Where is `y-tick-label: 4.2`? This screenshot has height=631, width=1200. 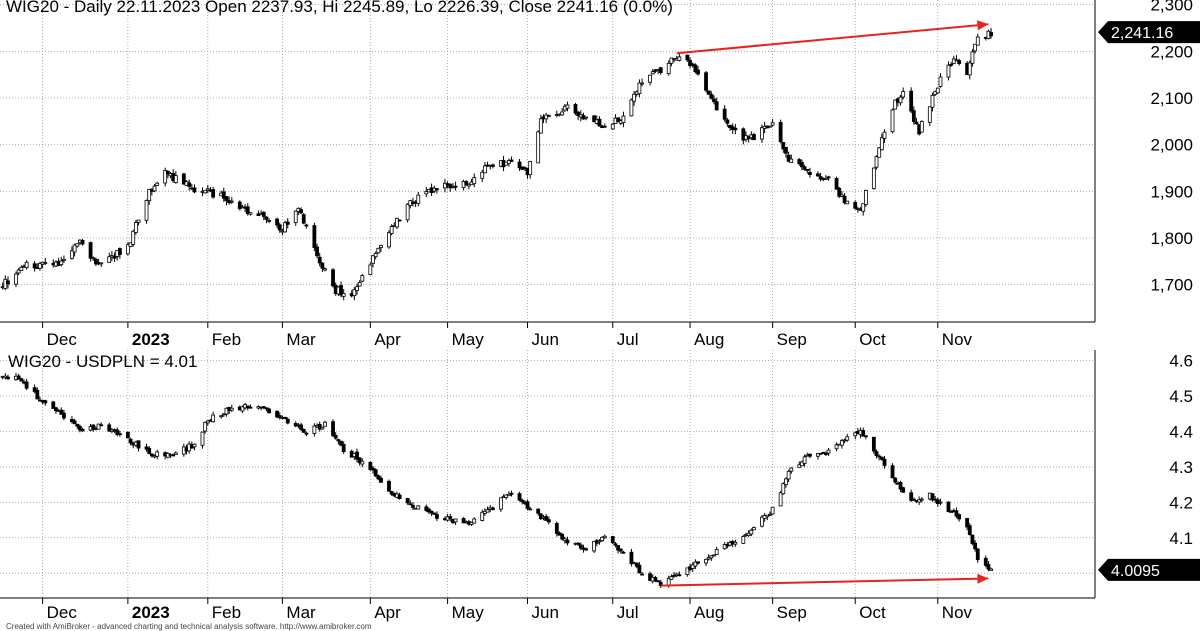 y-tick-label: 4.2 is located at coordinates (1181, 502).